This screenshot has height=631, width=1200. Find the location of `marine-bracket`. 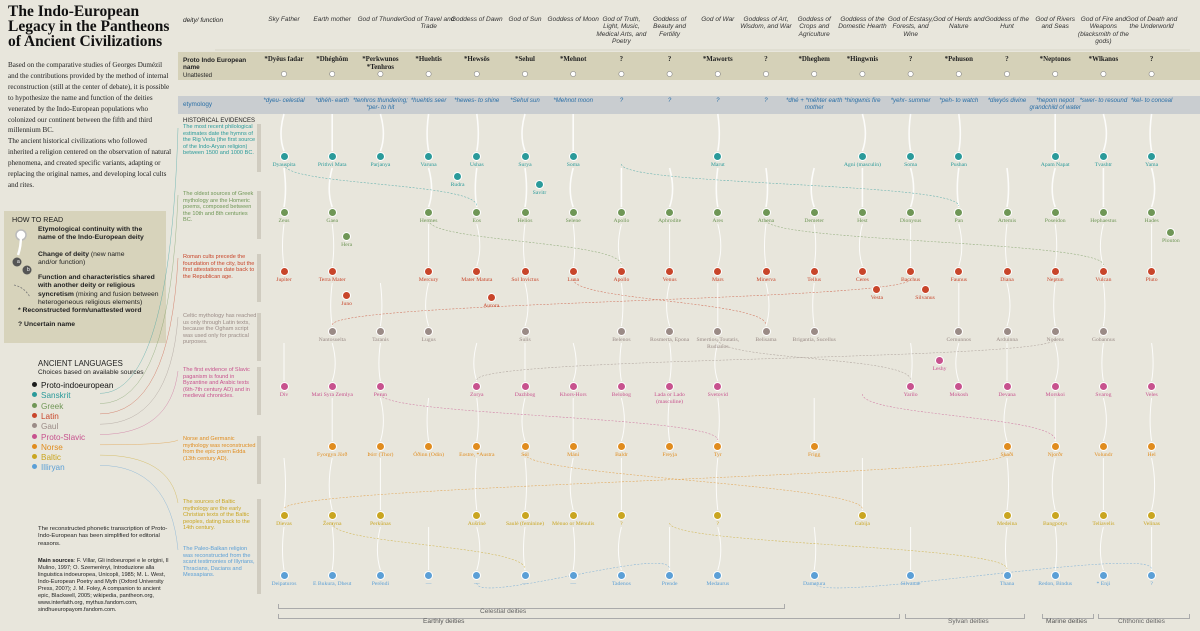

marine-bracket is located at coordinates (1068, 616).